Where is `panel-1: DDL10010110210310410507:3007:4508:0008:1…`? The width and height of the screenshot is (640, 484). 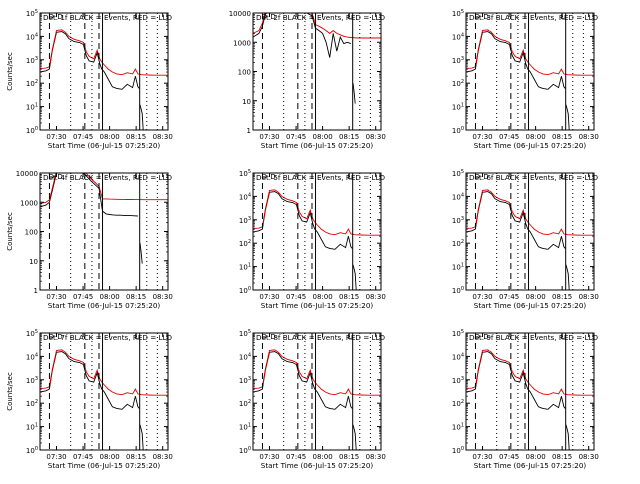
panel-1: DDL10010110210310410507:3007:4508:0008:1… is located at coordinates (89, 79).